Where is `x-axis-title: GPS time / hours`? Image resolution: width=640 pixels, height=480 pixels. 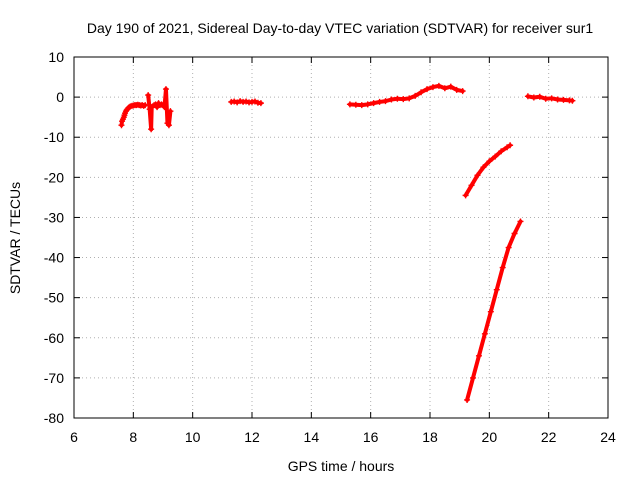
x-axis-title: GPS time / hours is located at coordinates (341, 466).